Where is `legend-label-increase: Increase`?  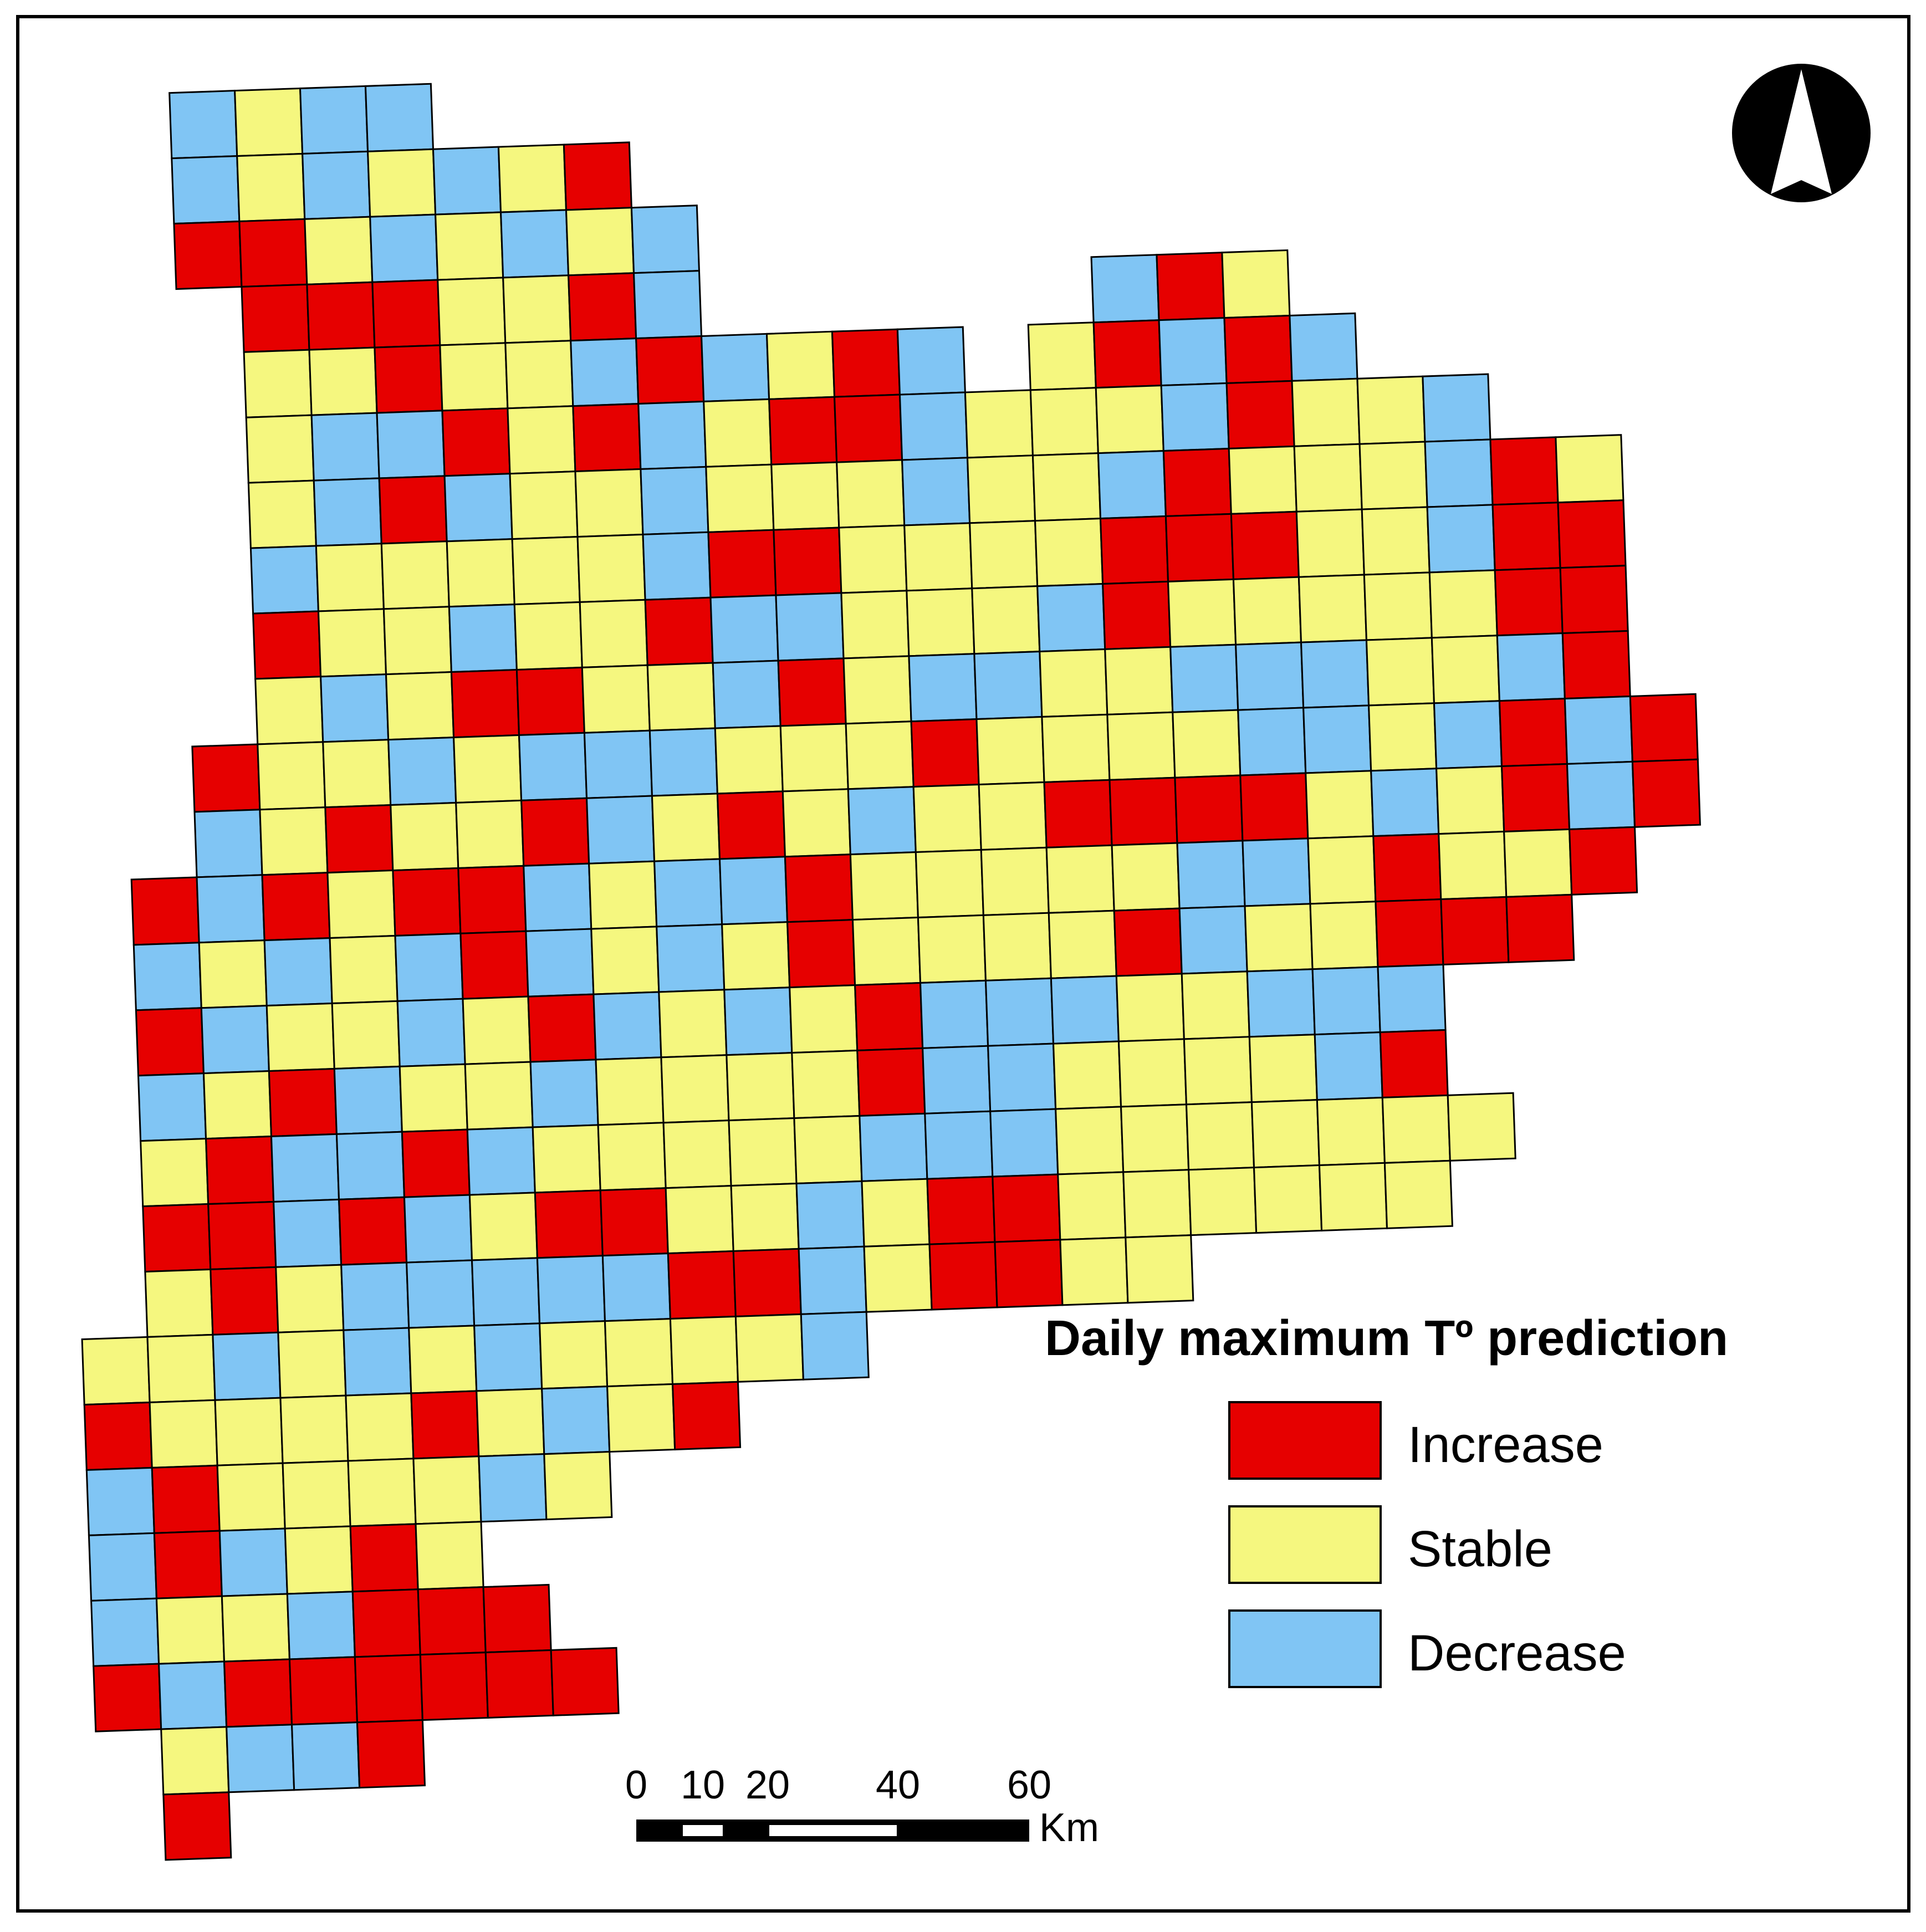
legend-label-increase: Increase is located at coordinates (1506, 1445).